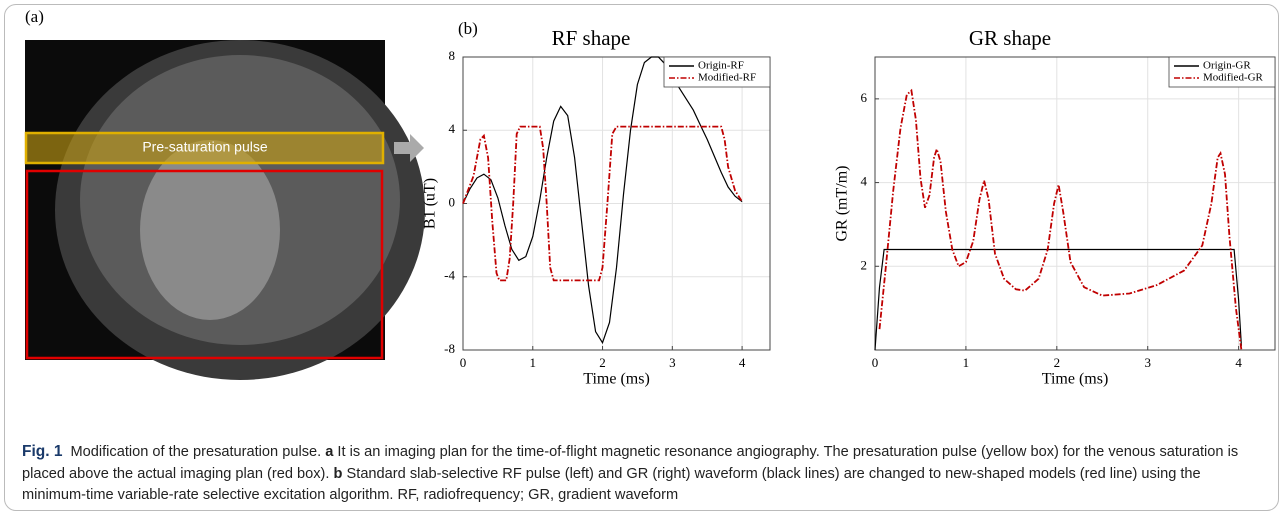  I want to click on caption-label: Fig. 1, so click(42, 451).